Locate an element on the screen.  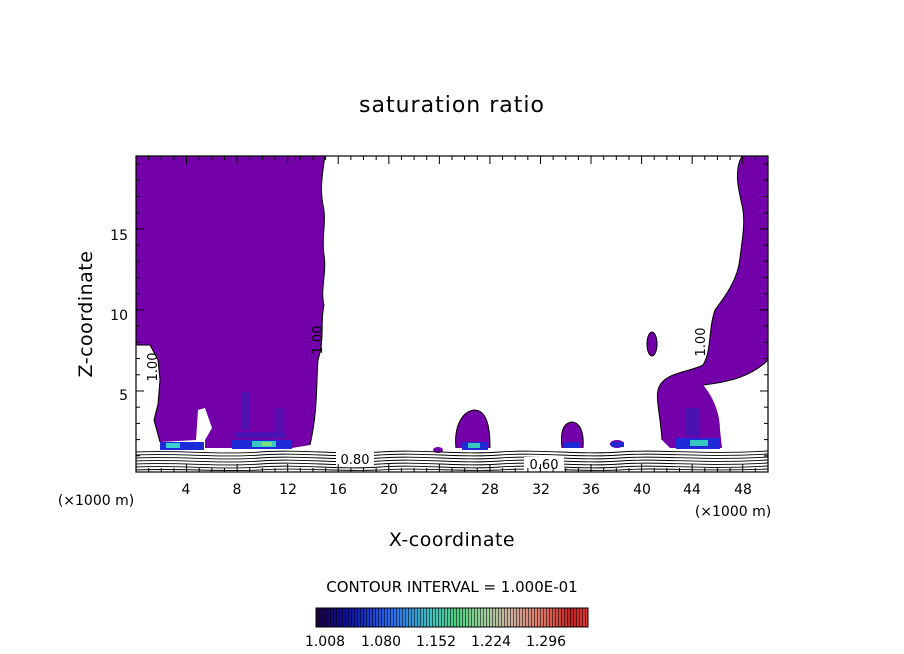
region-east-column is located at coordinates (712, 302).